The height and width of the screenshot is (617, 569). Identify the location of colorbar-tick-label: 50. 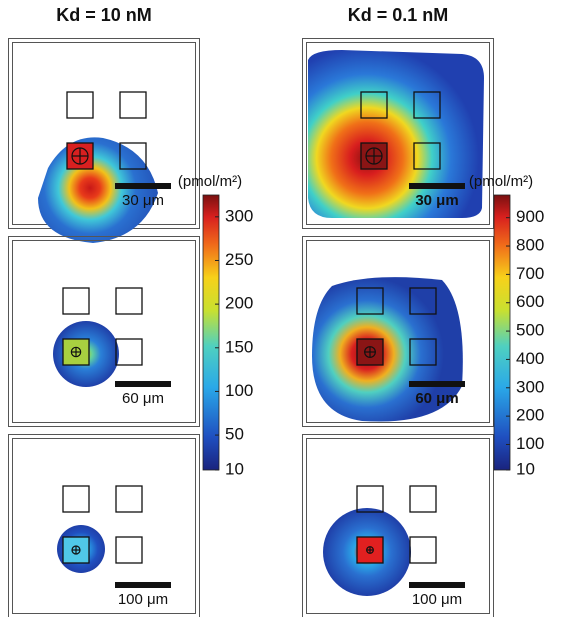
(234, 434).